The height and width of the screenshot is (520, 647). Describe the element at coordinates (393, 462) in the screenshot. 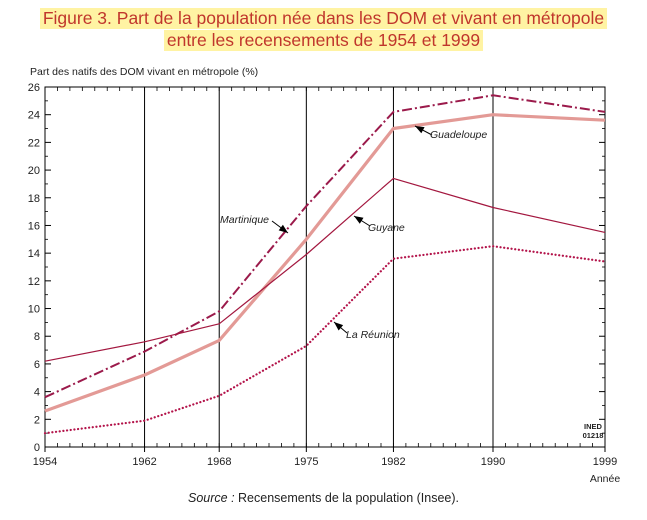

I see `x-tick-label: 1982` at that location.